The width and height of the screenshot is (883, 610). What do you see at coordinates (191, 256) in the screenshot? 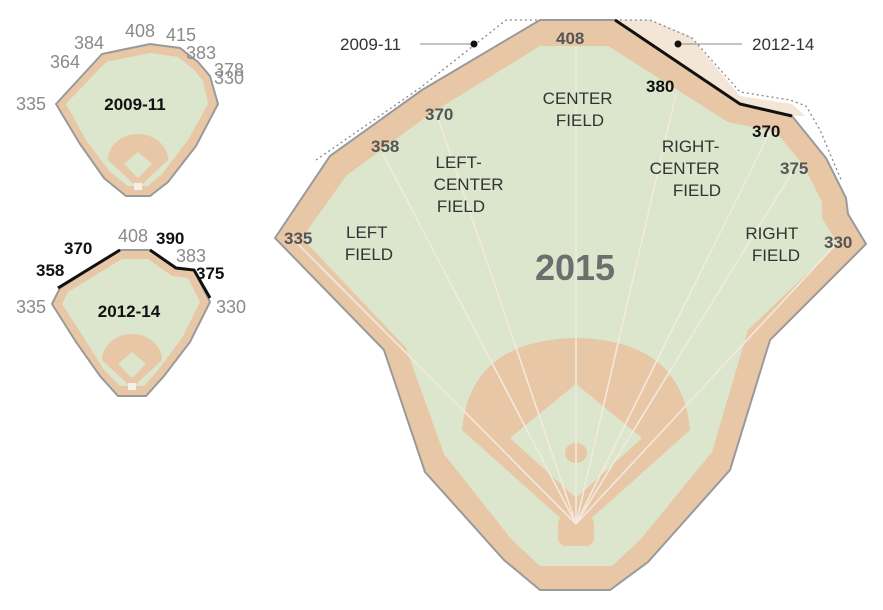
I see `inset-2012-rc2-distance: 383` at bounding box center [191, 256].